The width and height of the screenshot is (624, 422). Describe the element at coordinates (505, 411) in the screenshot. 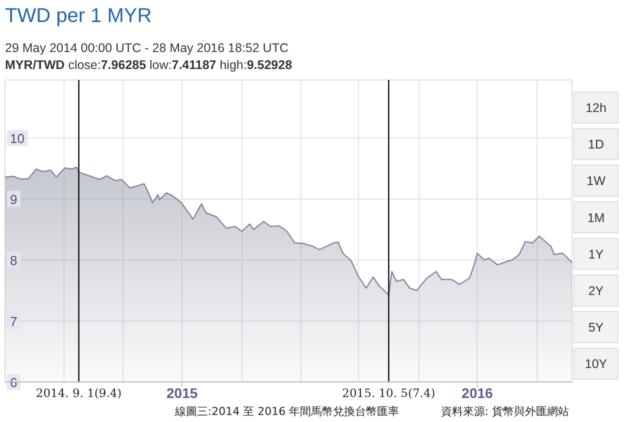

I see `annotation: 資料來源: 貨幣與外匯網站` at that location.